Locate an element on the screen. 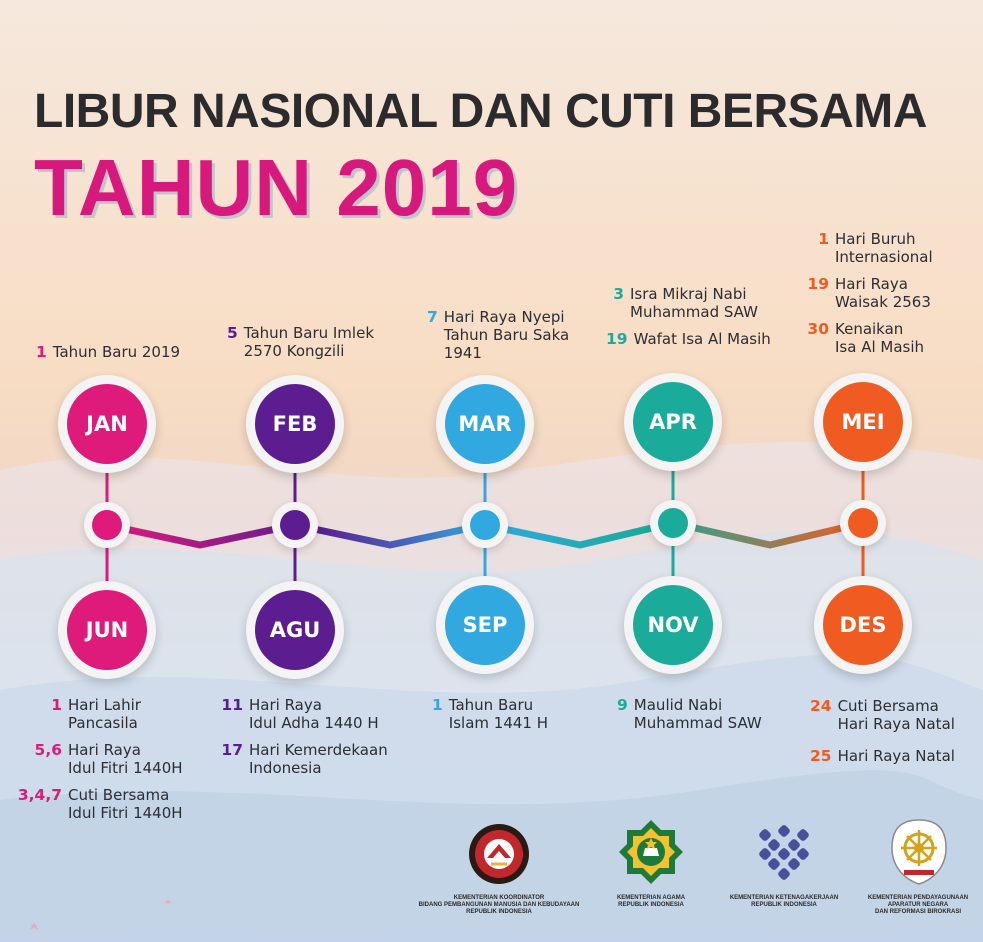  kemnaker-emblem-icon is located at coordinates (784, 852).